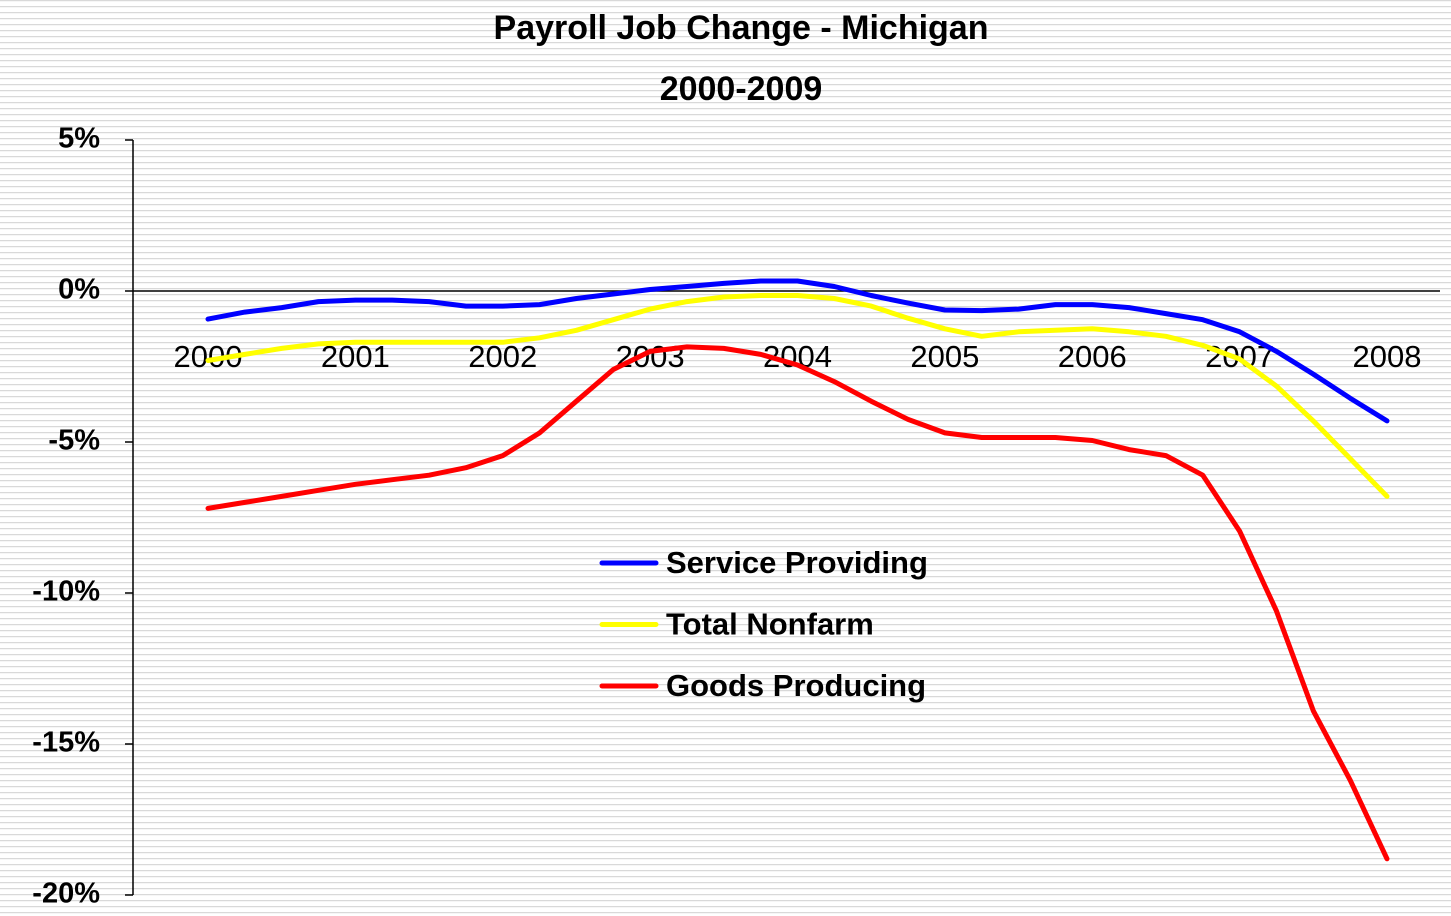 The width and height of the screenshot is (1451, 916). What do you see at coordinates (797, 351) in the screenshot?
I see `series-line` at bounding box center [797, 351].